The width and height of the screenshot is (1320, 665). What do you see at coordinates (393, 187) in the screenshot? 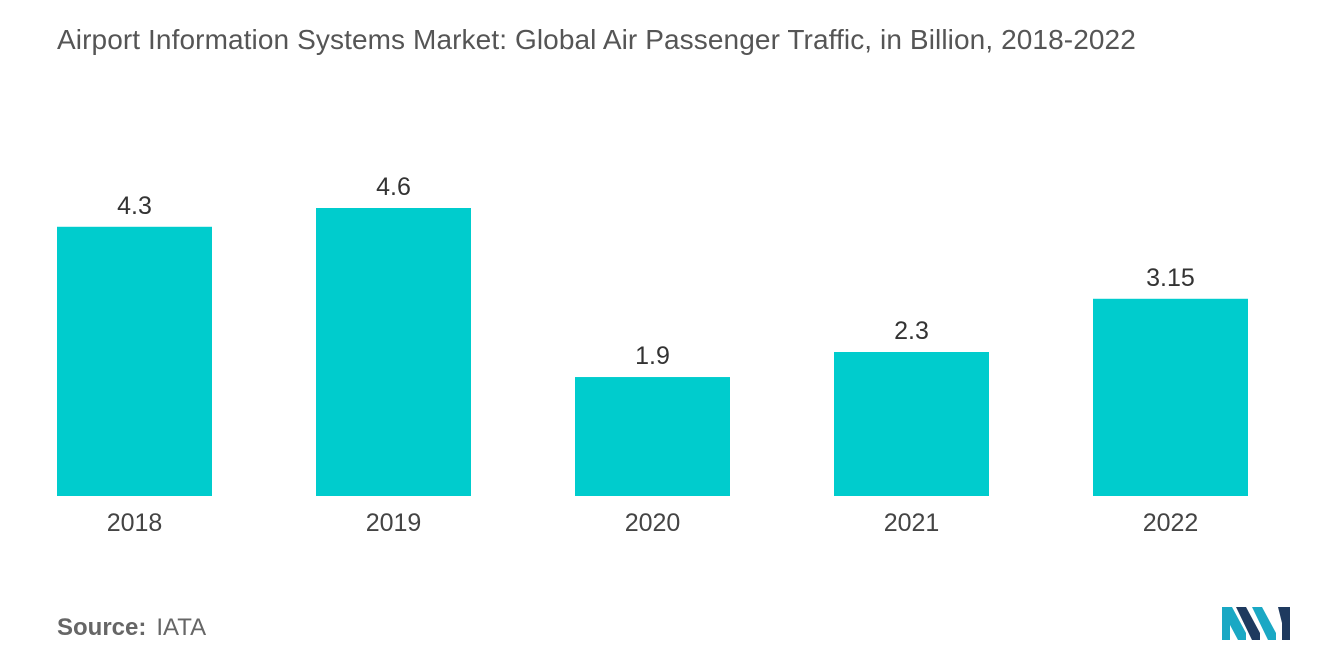
I see `data-label-2019: 4.6` at bounding box center [393, 187].